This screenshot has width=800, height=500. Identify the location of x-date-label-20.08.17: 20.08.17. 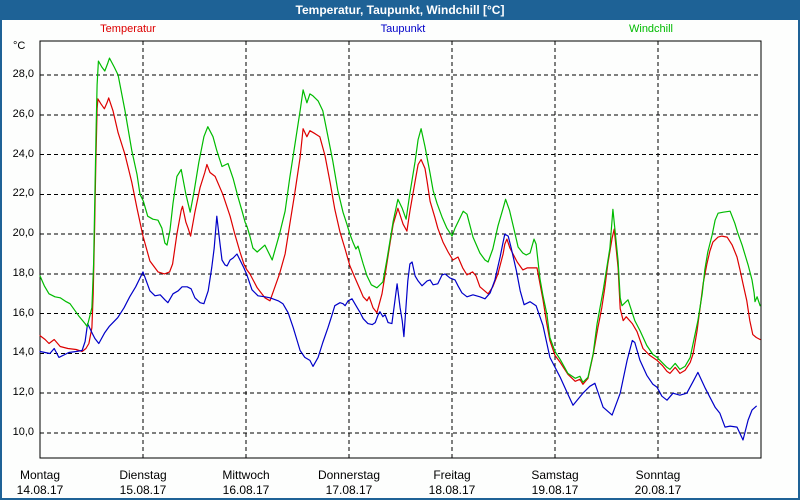
(658, 490).